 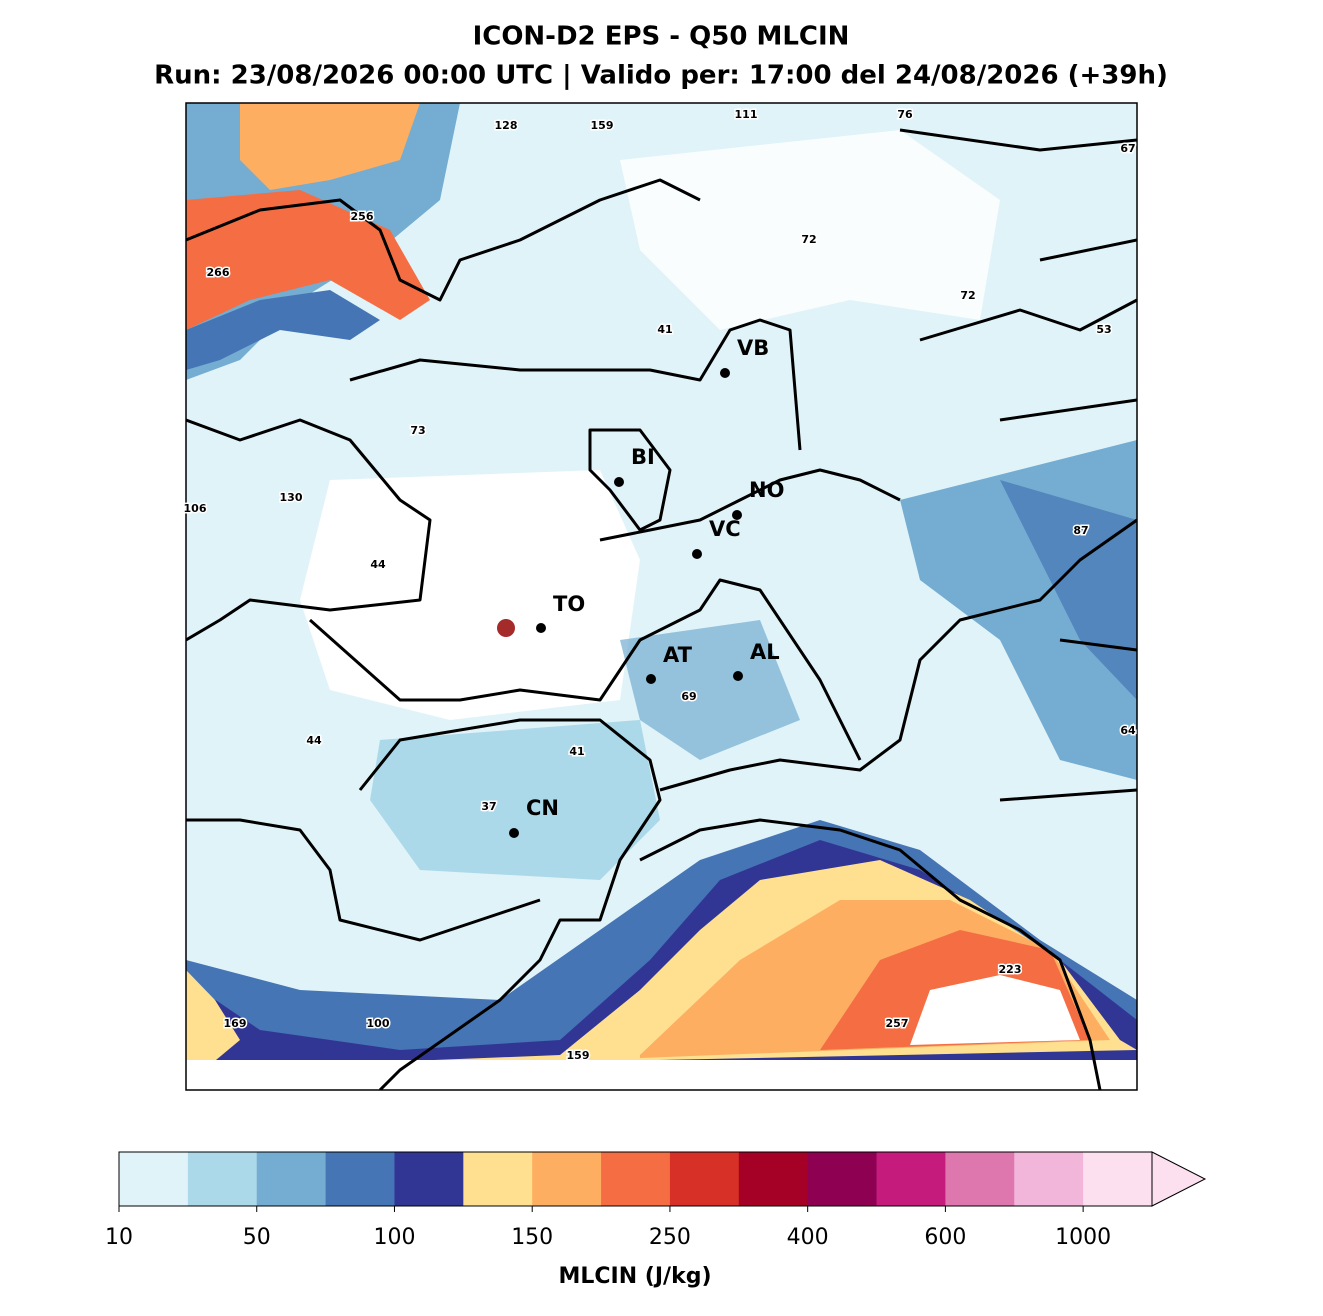 I want to click on colorbar-outline, so click(x=635, y=1179).